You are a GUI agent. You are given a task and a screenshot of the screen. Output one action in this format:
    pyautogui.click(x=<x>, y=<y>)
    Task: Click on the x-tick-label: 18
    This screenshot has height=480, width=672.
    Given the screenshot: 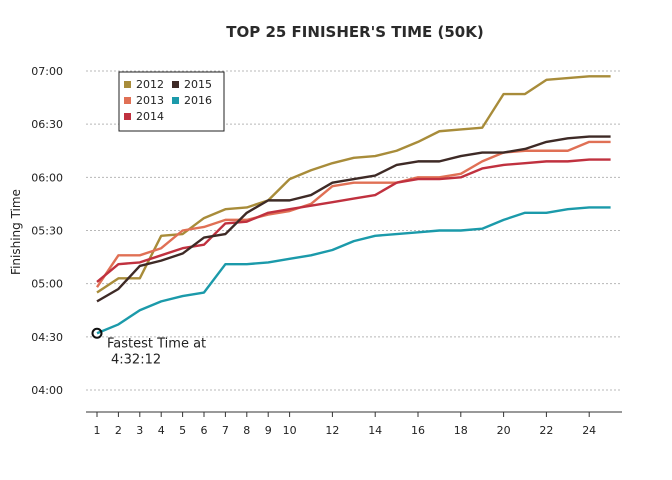 What is the action you would take?
    pyautogui.click(x=461, y=430)
    